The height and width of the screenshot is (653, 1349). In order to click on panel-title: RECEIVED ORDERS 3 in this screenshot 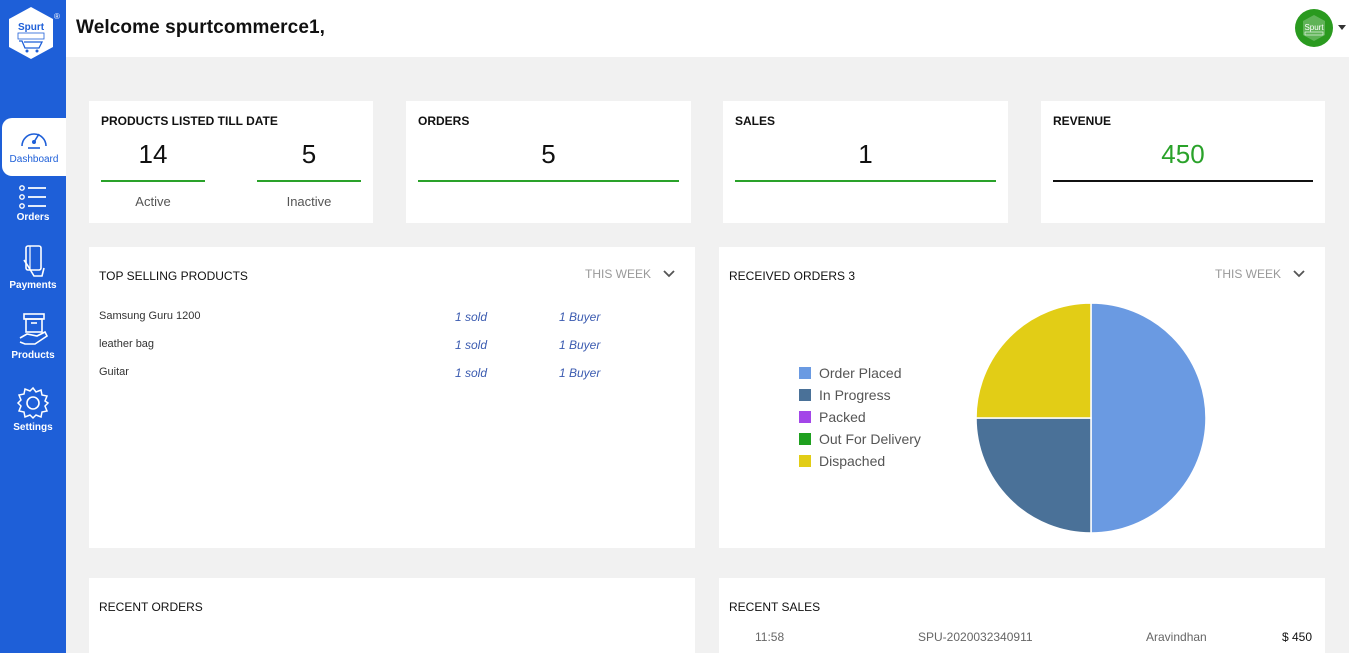, I will do `click(792, 276)`.